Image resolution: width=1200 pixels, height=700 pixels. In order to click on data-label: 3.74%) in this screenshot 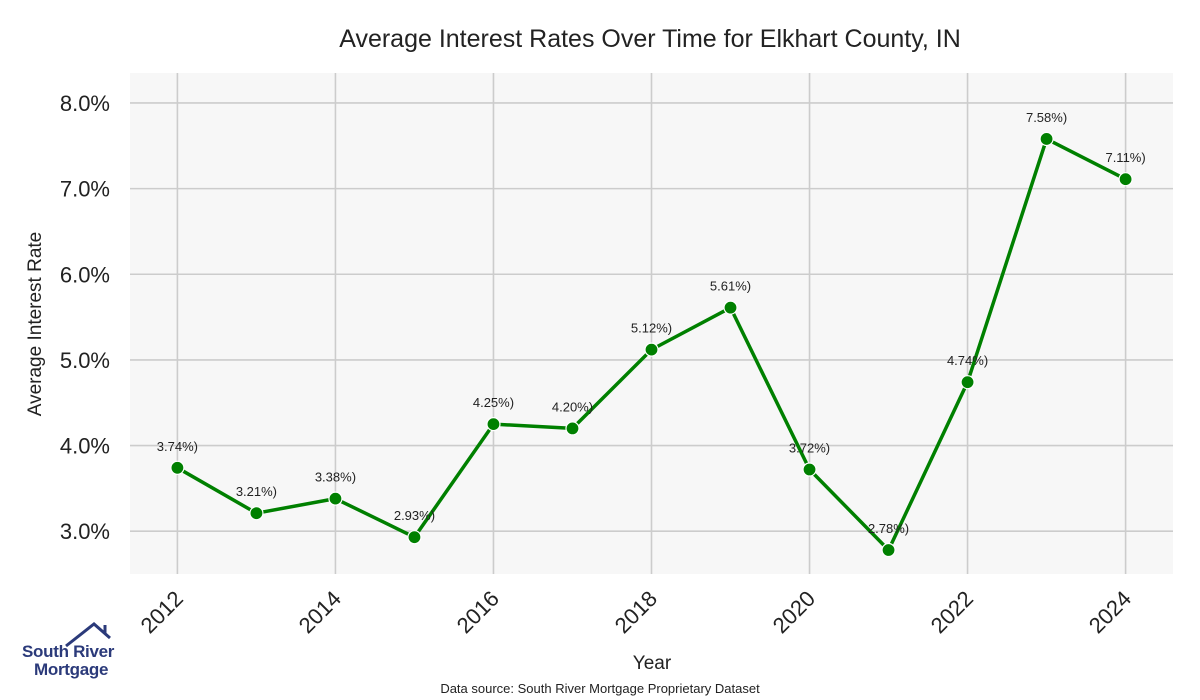, I will do `click(177, 446)`.